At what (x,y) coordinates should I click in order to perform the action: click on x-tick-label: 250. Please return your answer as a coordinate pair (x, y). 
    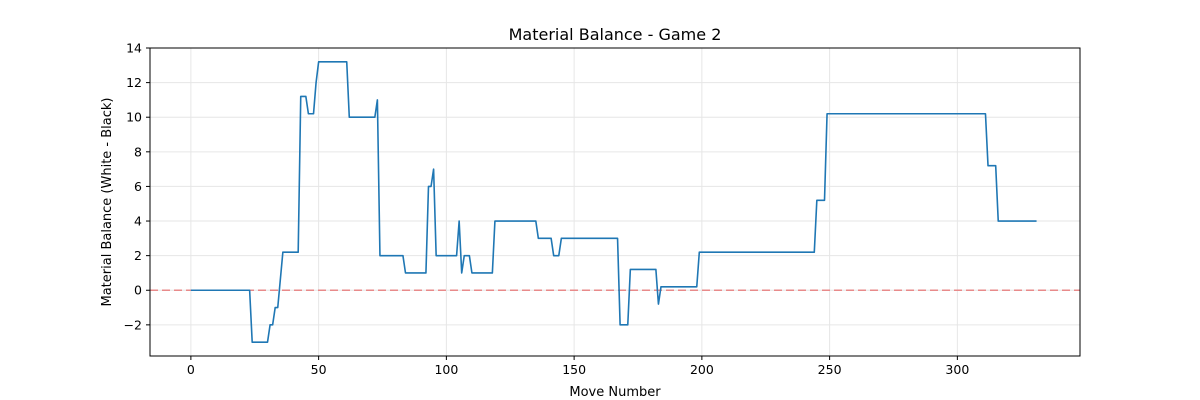
    Looking at the image, I should click on (830, 369).